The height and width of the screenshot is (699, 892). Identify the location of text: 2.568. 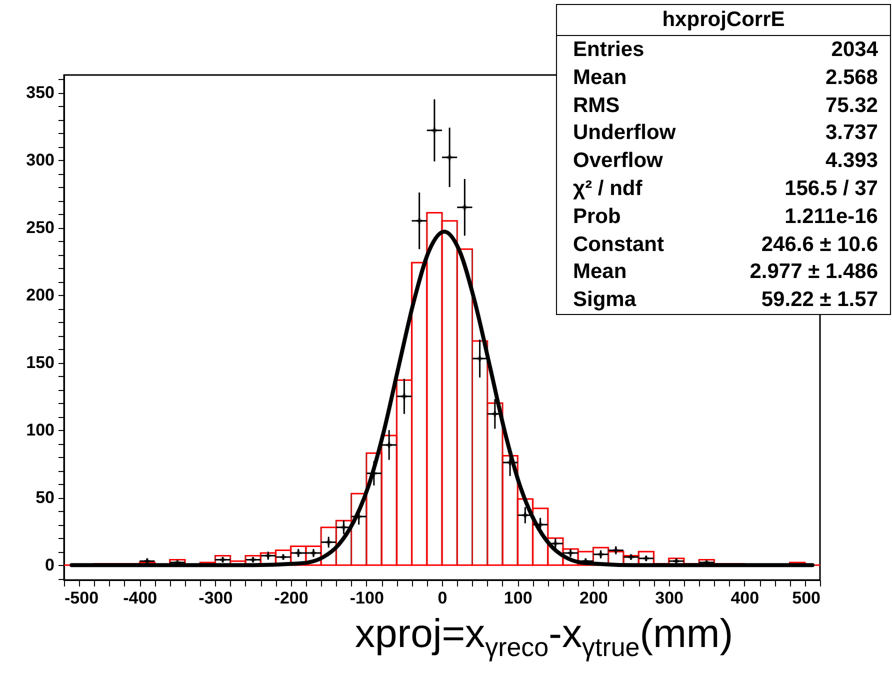
(851, 77).